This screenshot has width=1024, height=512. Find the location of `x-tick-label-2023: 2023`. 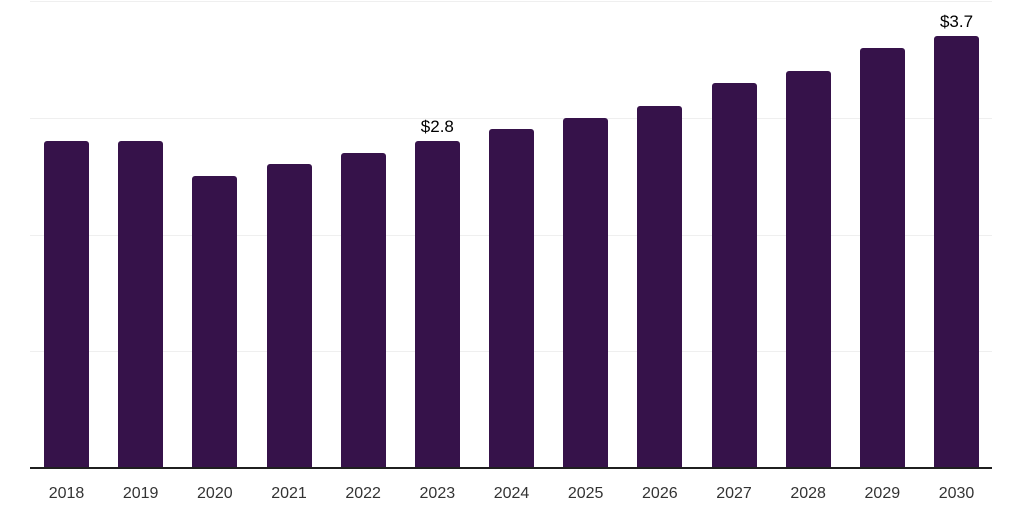

x-tick-label-2023: 2023 is located at coordinates (437, 493).